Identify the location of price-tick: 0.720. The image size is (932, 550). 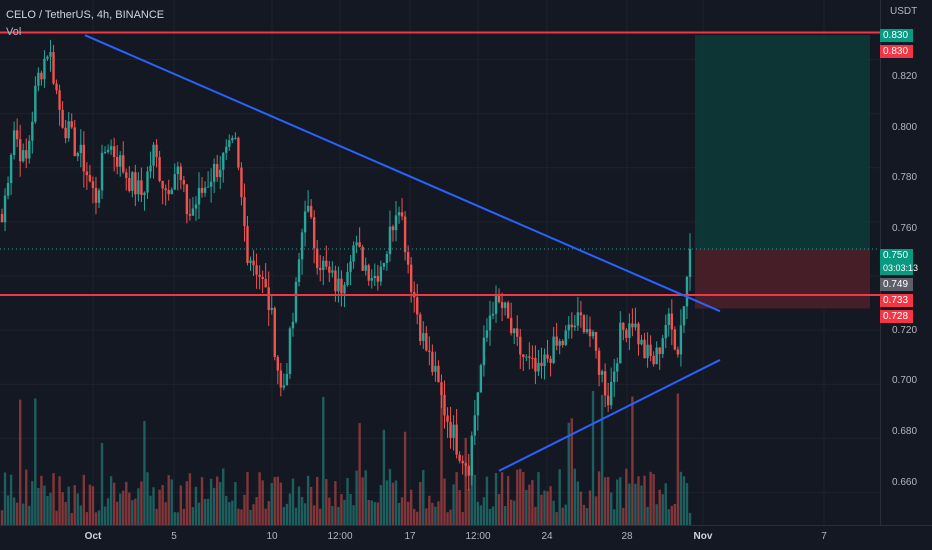
(905, 330).